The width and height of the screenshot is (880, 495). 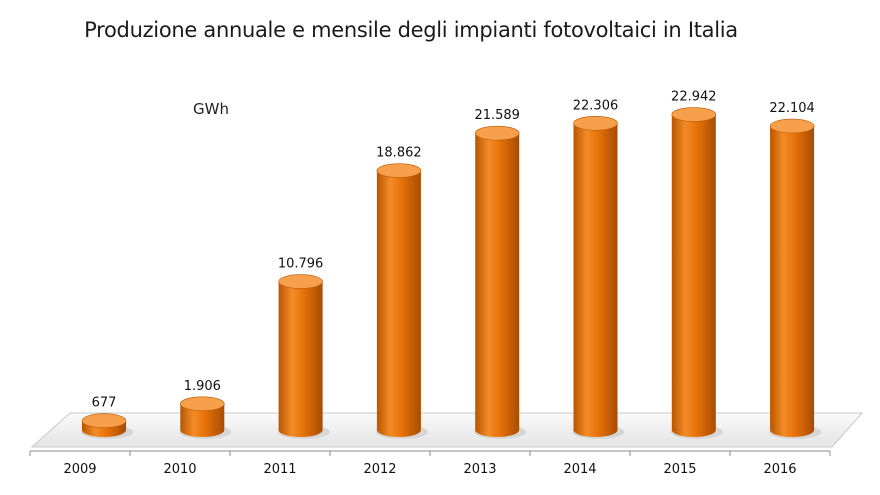 I want to click on x-tick-label: 2011, so click(x=279, y=469).